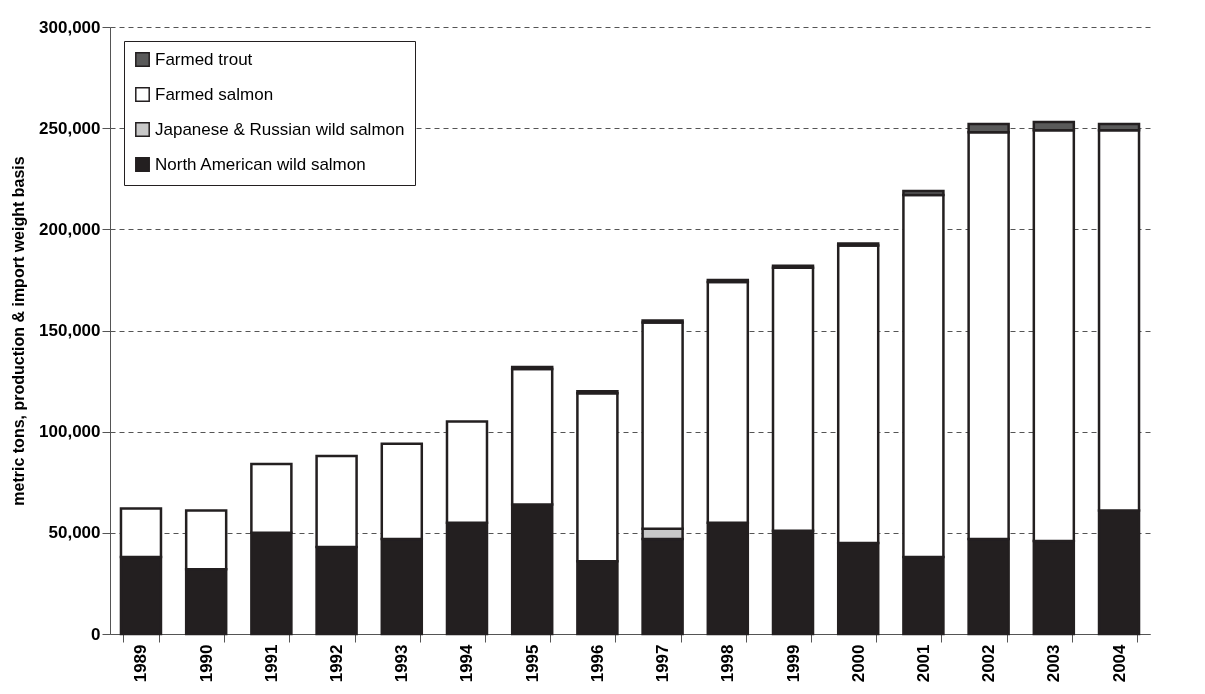 The width and height of the screenshot is (1205, 694). What do you see at coordinates (280, 129) in the screenshot?
I see `legend-label: Japanese & Russian wild salmon` at bounding box center [280, 129].